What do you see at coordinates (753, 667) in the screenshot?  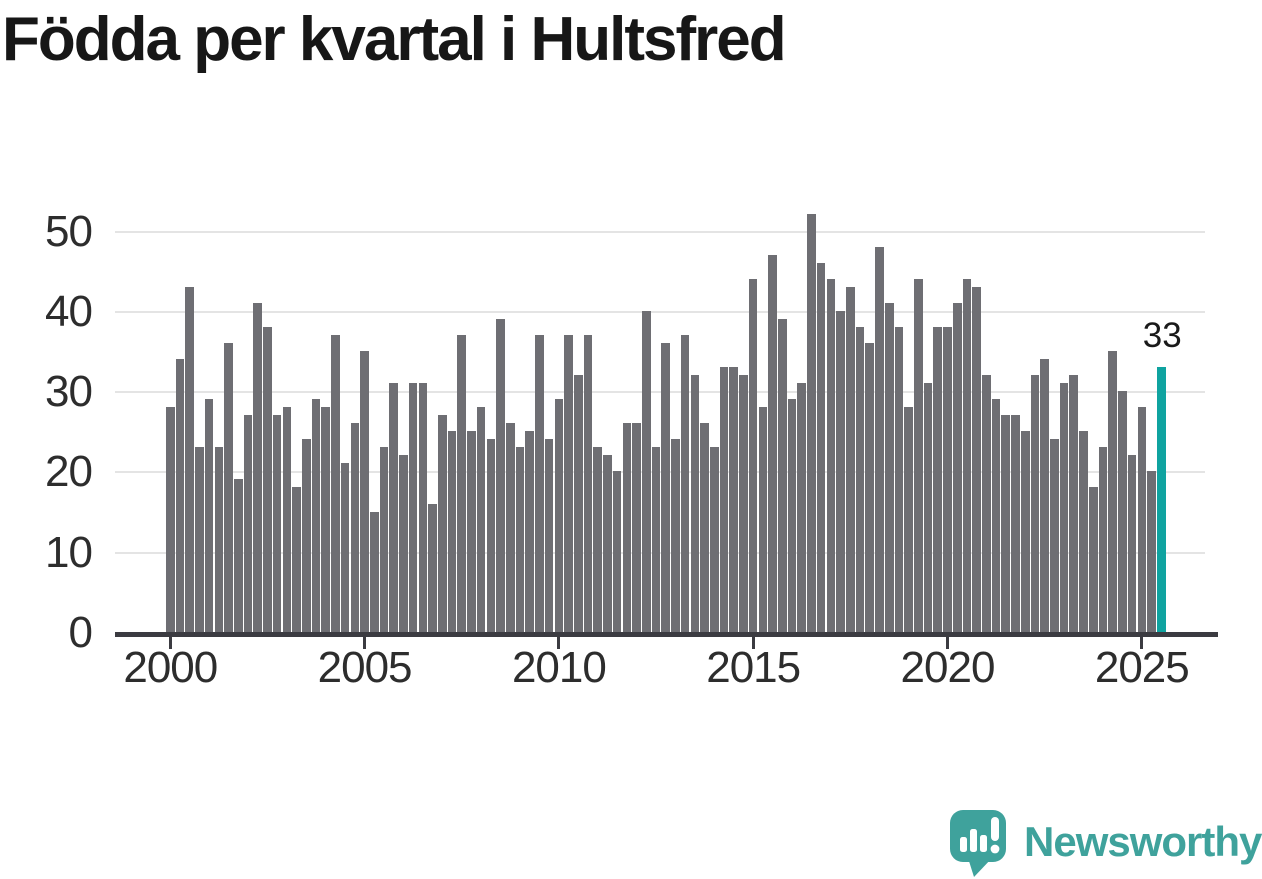 I see `x-axis-label: 2015` at bounding box center [753, 667].